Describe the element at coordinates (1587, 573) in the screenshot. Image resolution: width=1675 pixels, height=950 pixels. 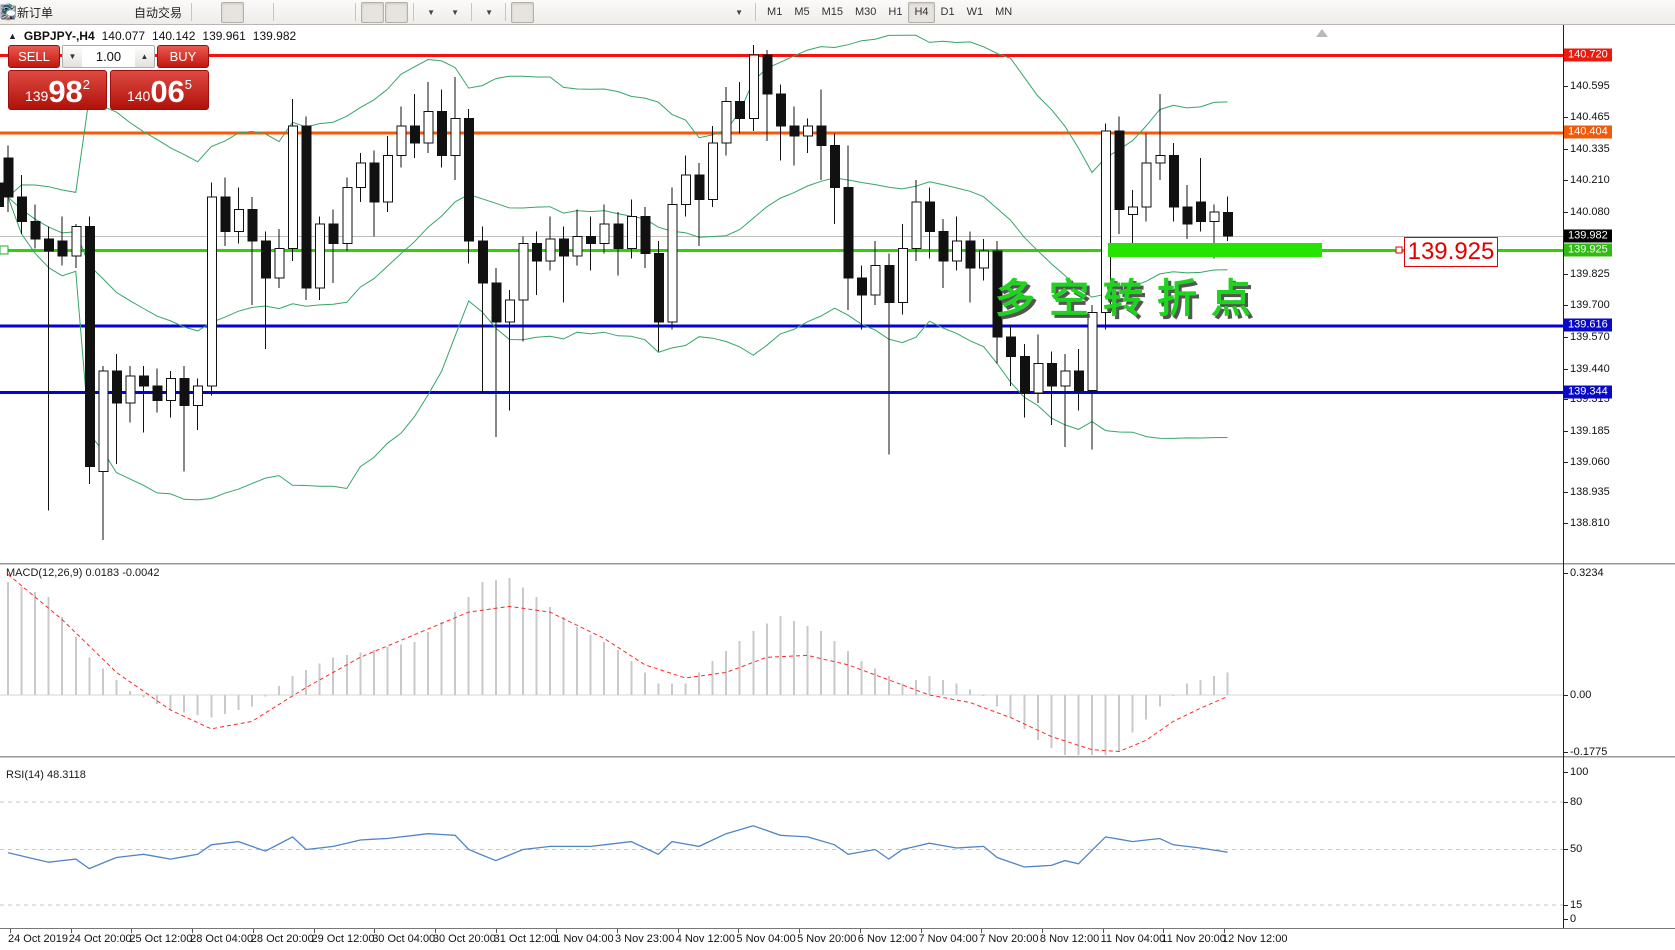
I see `macd-axis-label: 0.3234` at that location.